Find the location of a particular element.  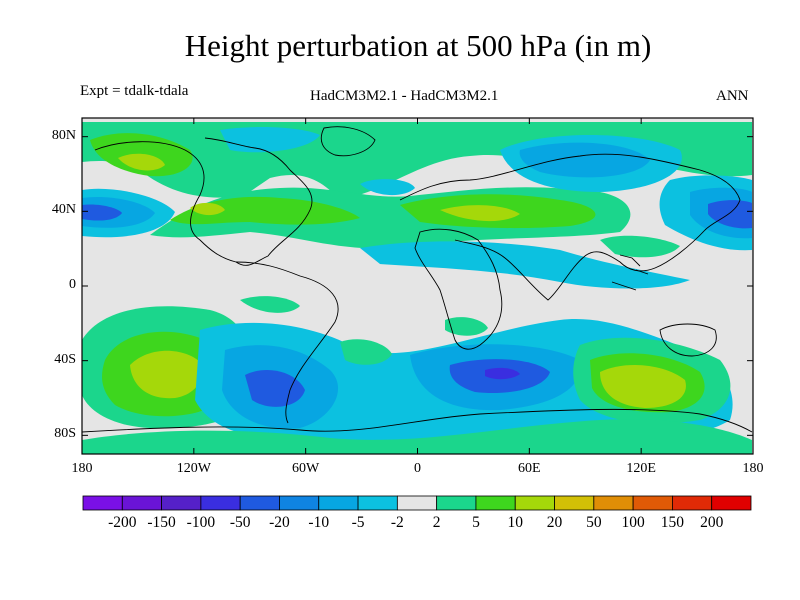

colorbar-label: -2 is located at coordinates (397, 522).